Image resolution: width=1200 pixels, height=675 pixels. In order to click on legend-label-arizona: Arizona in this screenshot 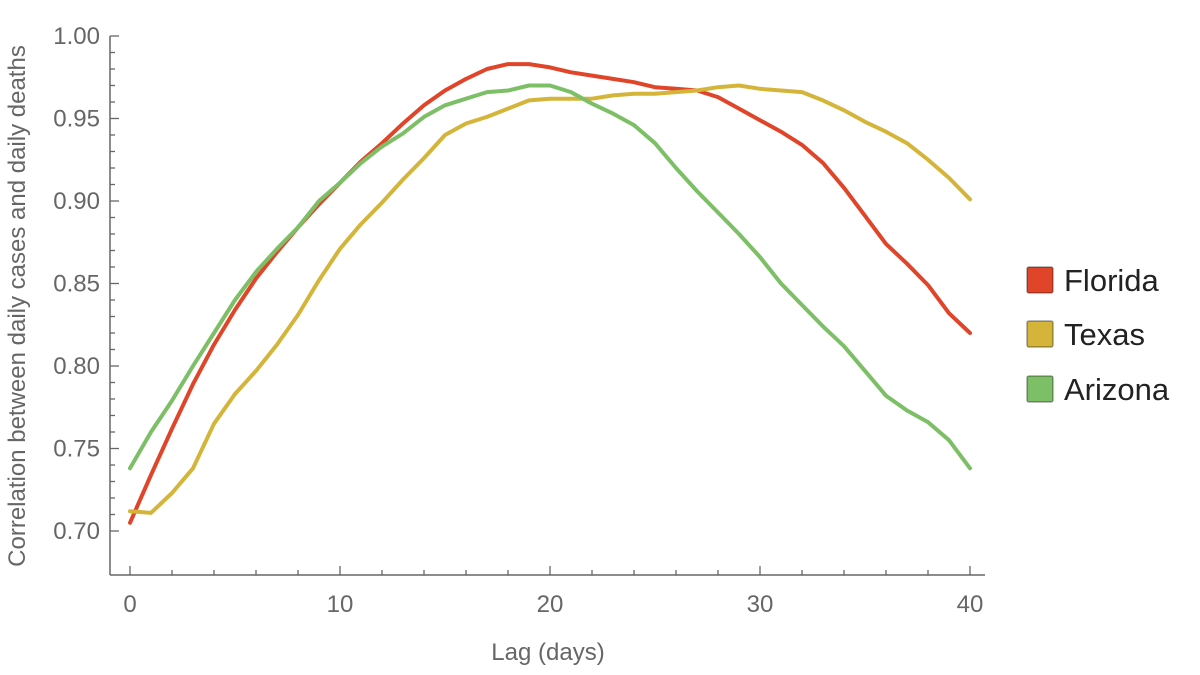, I will do `click(1117, 389)`.